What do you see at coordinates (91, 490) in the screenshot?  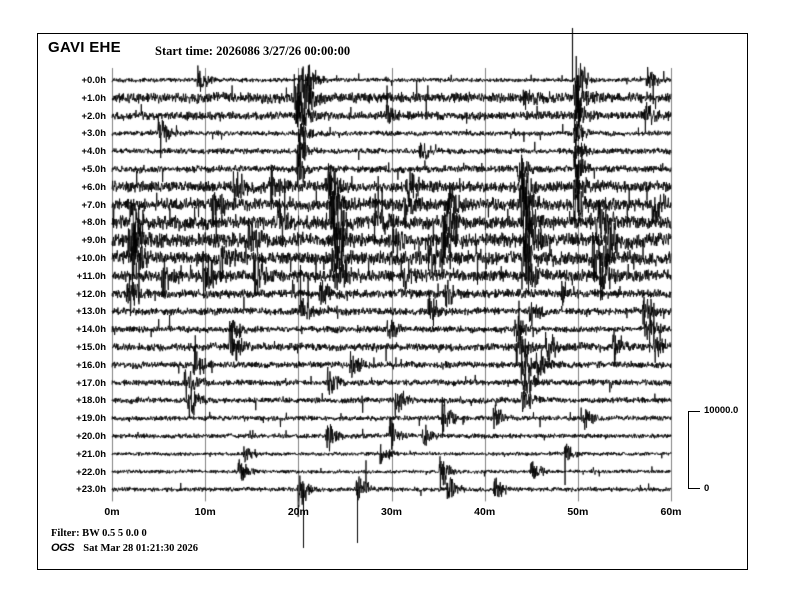 I see `hour-tick-label: +23.0h` at bounding box center [91, 490].